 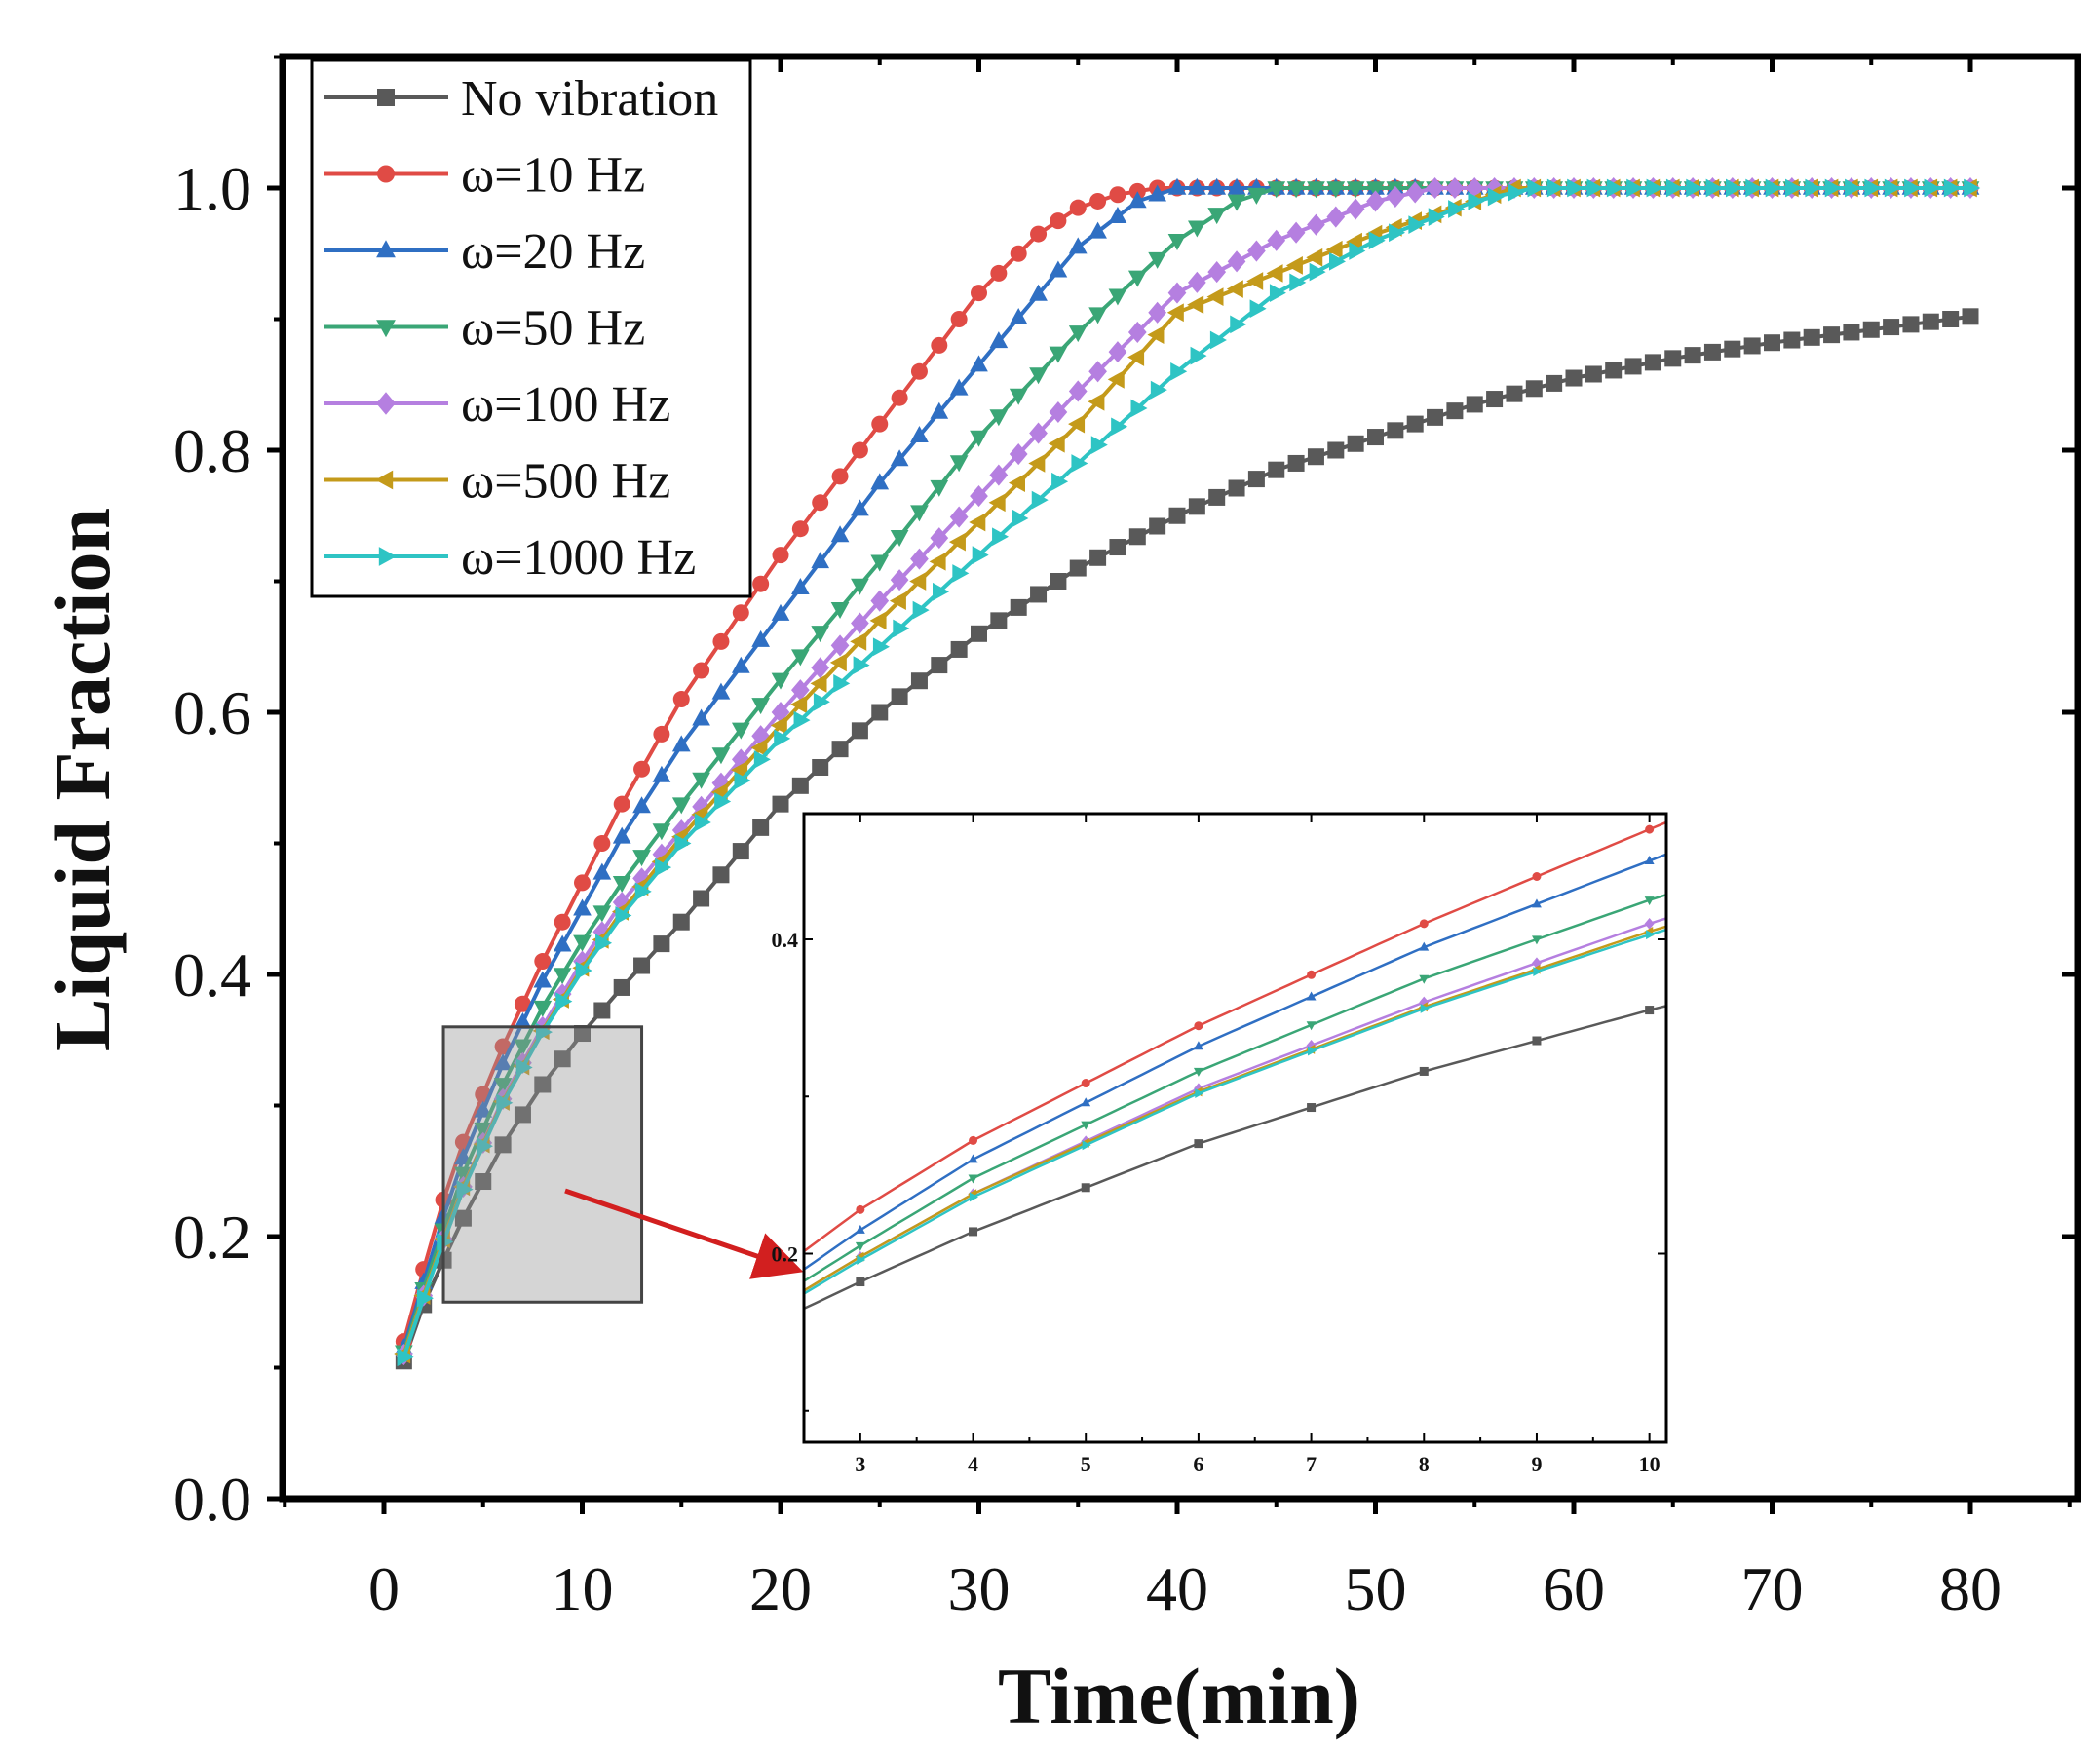 I want to click on inset-series-omega-1000-hz, so click(x=1235, y=1111).